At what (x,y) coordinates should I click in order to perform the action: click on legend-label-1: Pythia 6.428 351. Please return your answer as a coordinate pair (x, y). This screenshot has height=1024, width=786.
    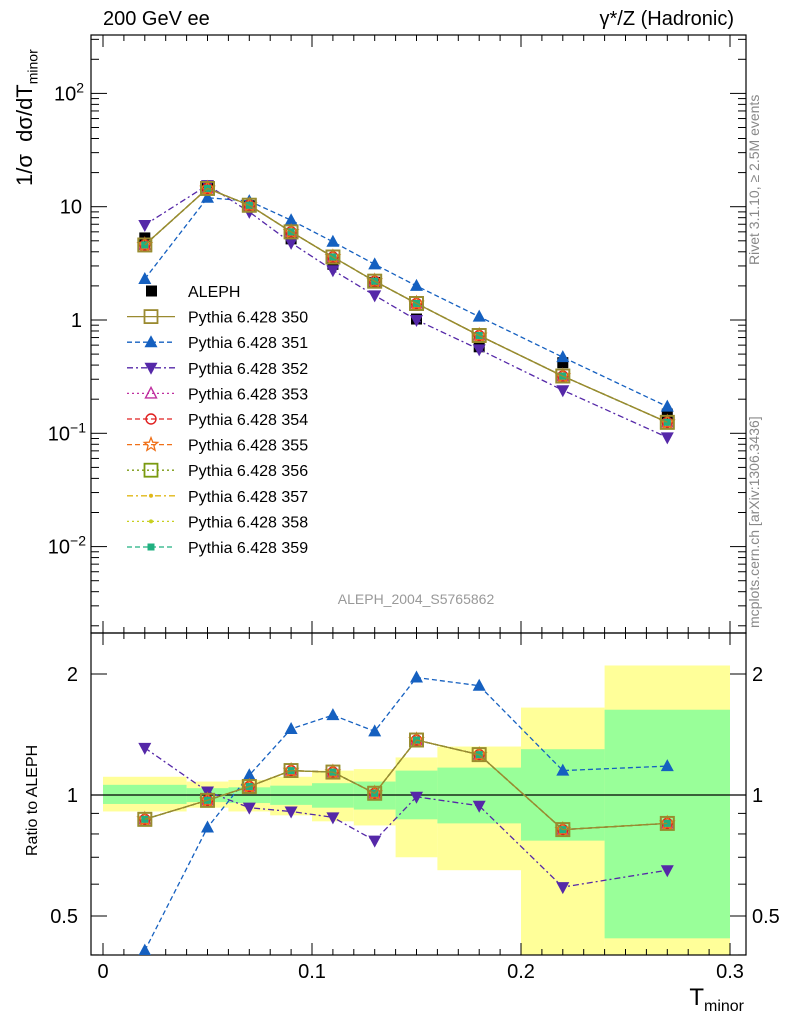
    Looking at the image, I should click on (248, 343).